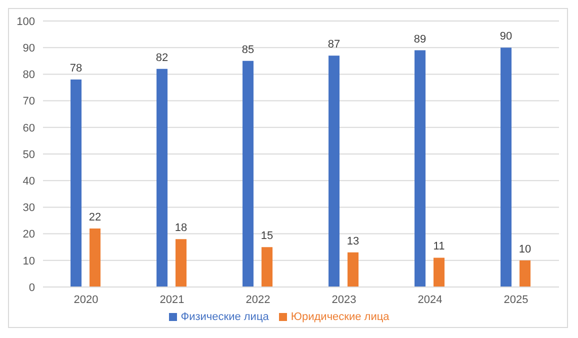 The width and height of the screenshot is (578, 338). I want to click on data-label: 22, so click(95, 217).